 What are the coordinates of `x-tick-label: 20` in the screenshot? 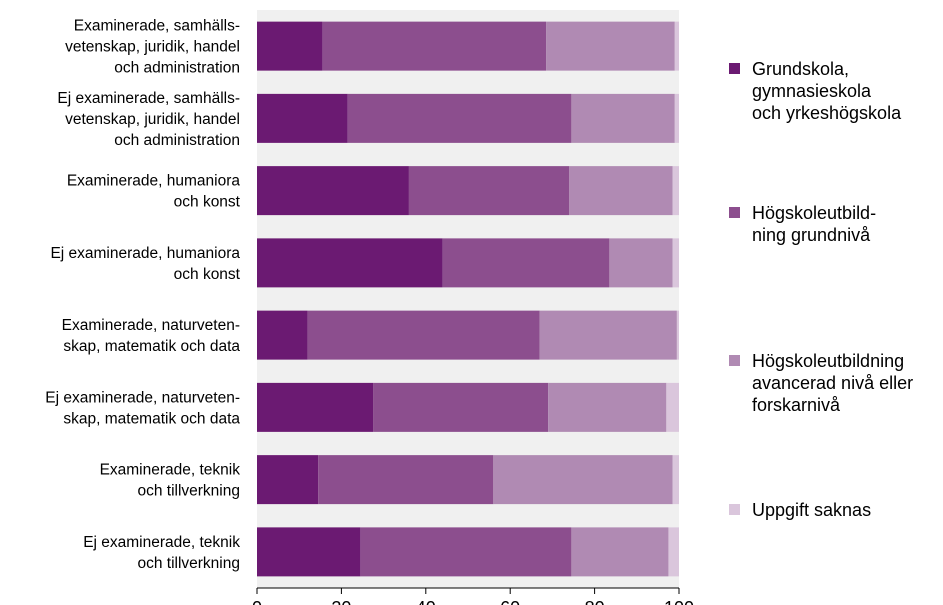 It's located at (341, 601).